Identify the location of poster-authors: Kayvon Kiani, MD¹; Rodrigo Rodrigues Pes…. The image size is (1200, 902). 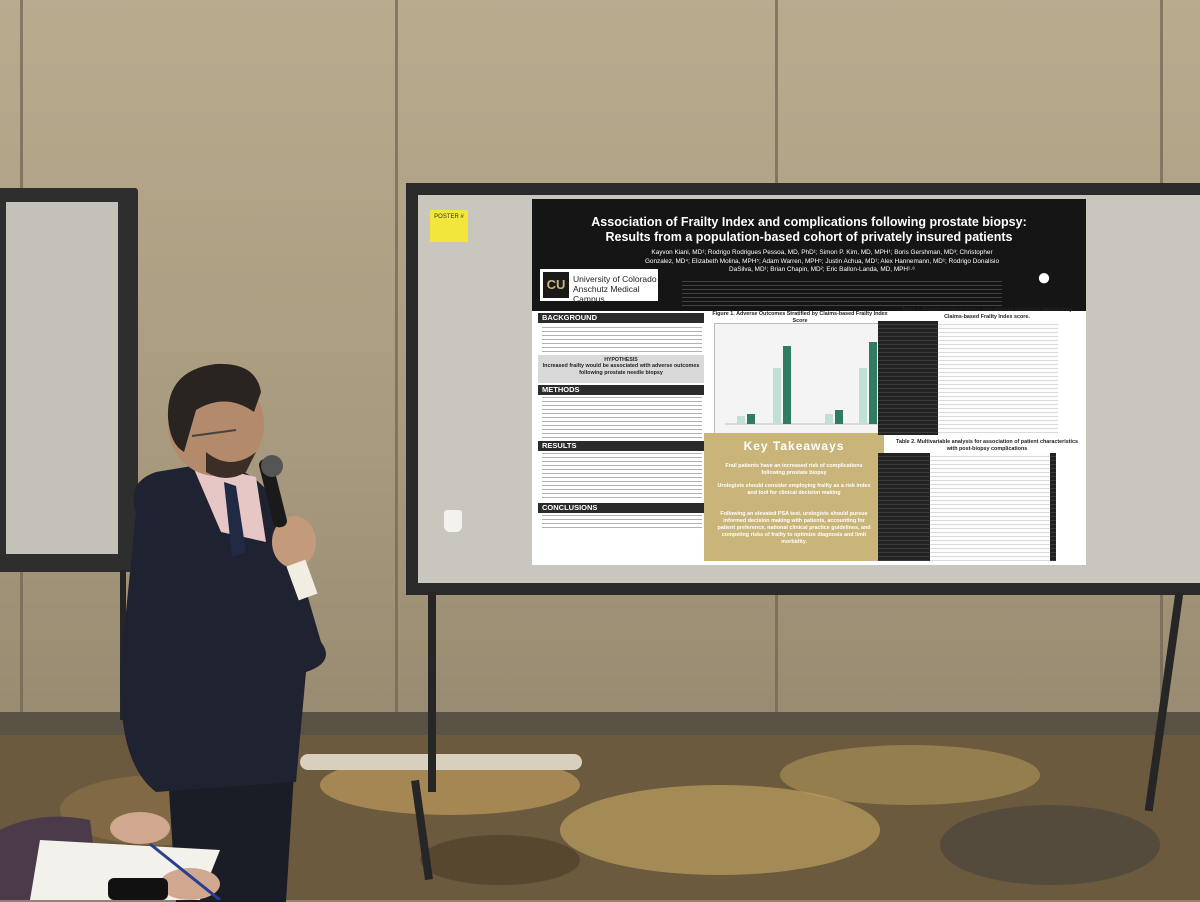
(822, 261).